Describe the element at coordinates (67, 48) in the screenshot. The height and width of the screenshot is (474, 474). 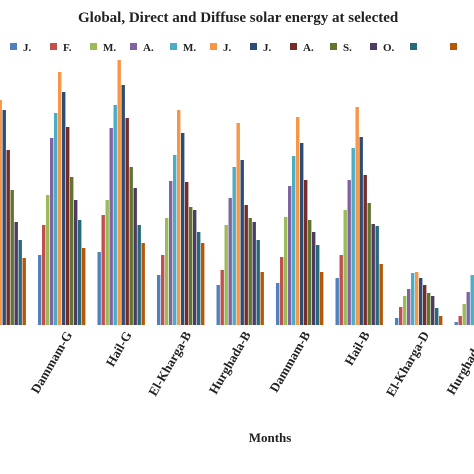
I see `legend-label: F.` at that location.